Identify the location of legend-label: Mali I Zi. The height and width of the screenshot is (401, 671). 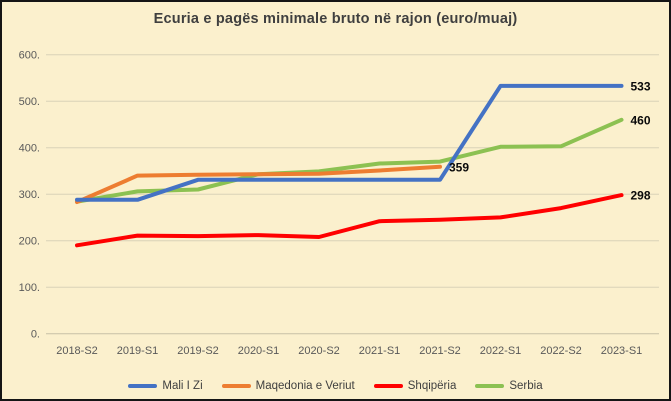
(182, 386).